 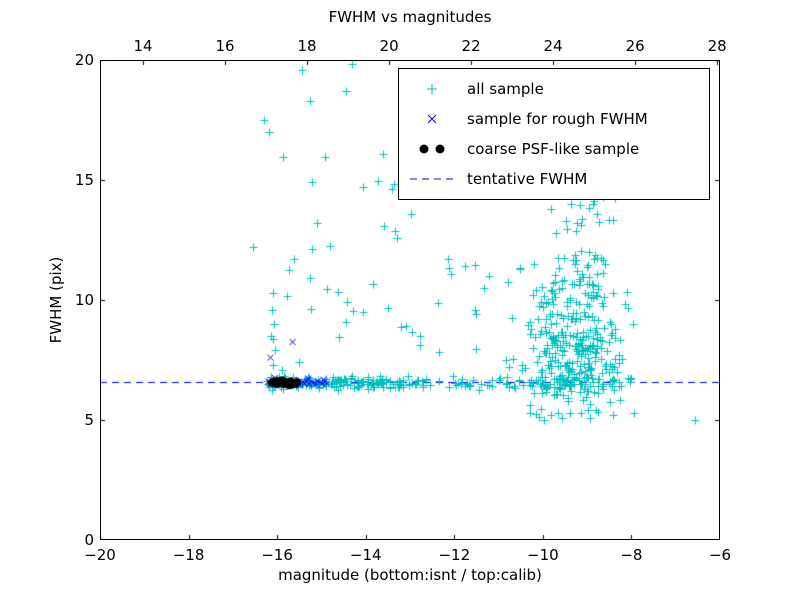 What do you see at coordinates (307, 46) in the screenshot?
I see `top-x-tick-label: 18` at bounding box center [307, 46].